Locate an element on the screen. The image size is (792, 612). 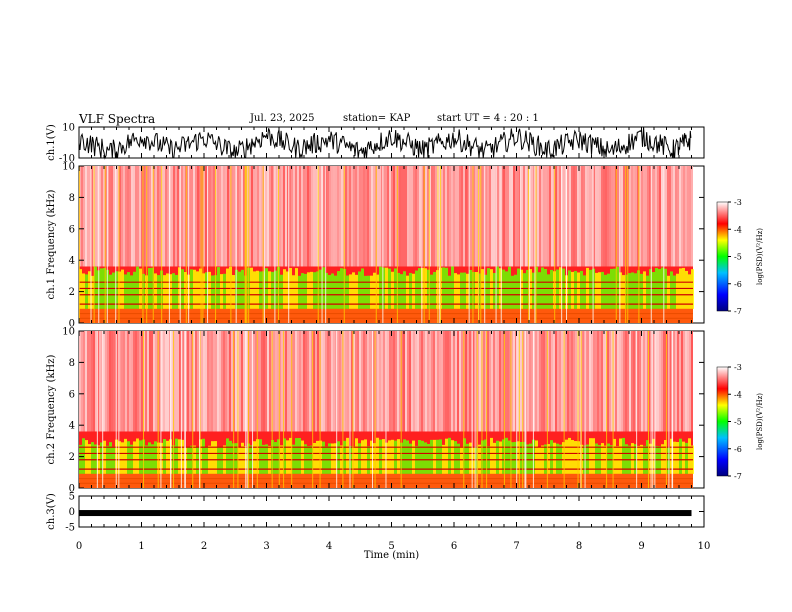
y-axis-label: ch.2 Frequency (kHz) is located at coordinates (51, 409).